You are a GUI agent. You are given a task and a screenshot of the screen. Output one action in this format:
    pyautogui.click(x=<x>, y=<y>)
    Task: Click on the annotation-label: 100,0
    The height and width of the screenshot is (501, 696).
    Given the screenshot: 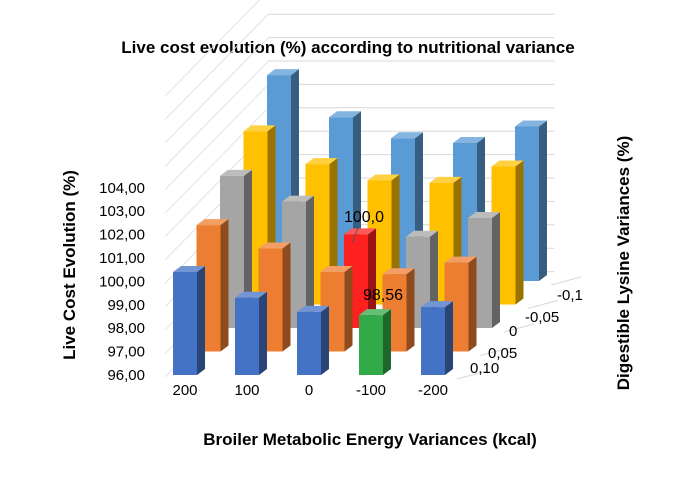 What is the action you would take?
    pyautogui.click(x=364, y=217)
    